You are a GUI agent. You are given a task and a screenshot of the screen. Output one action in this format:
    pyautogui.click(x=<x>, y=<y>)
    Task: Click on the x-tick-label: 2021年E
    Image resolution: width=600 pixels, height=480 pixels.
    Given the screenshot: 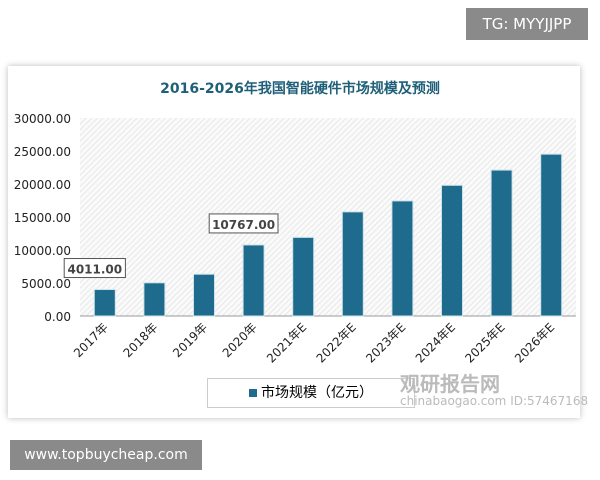 What is the action you would take?
    pyautogui.click(x=286, y=342)
    